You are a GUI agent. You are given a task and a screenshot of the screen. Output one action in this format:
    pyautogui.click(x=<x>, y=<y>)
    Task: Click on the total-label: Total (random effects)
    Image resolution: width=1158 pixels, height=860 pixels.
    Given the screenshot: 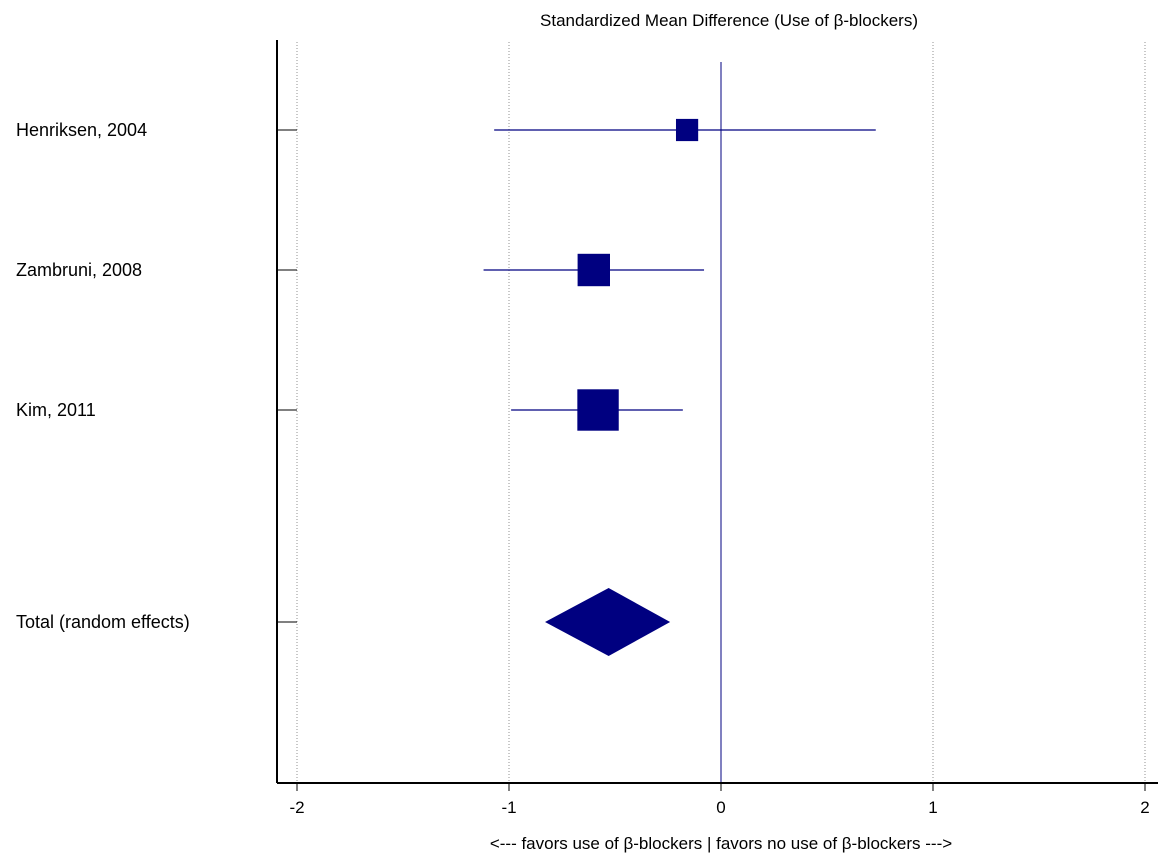 What is the action you would take?
    pyautogui.click(x=103, y=622)
    